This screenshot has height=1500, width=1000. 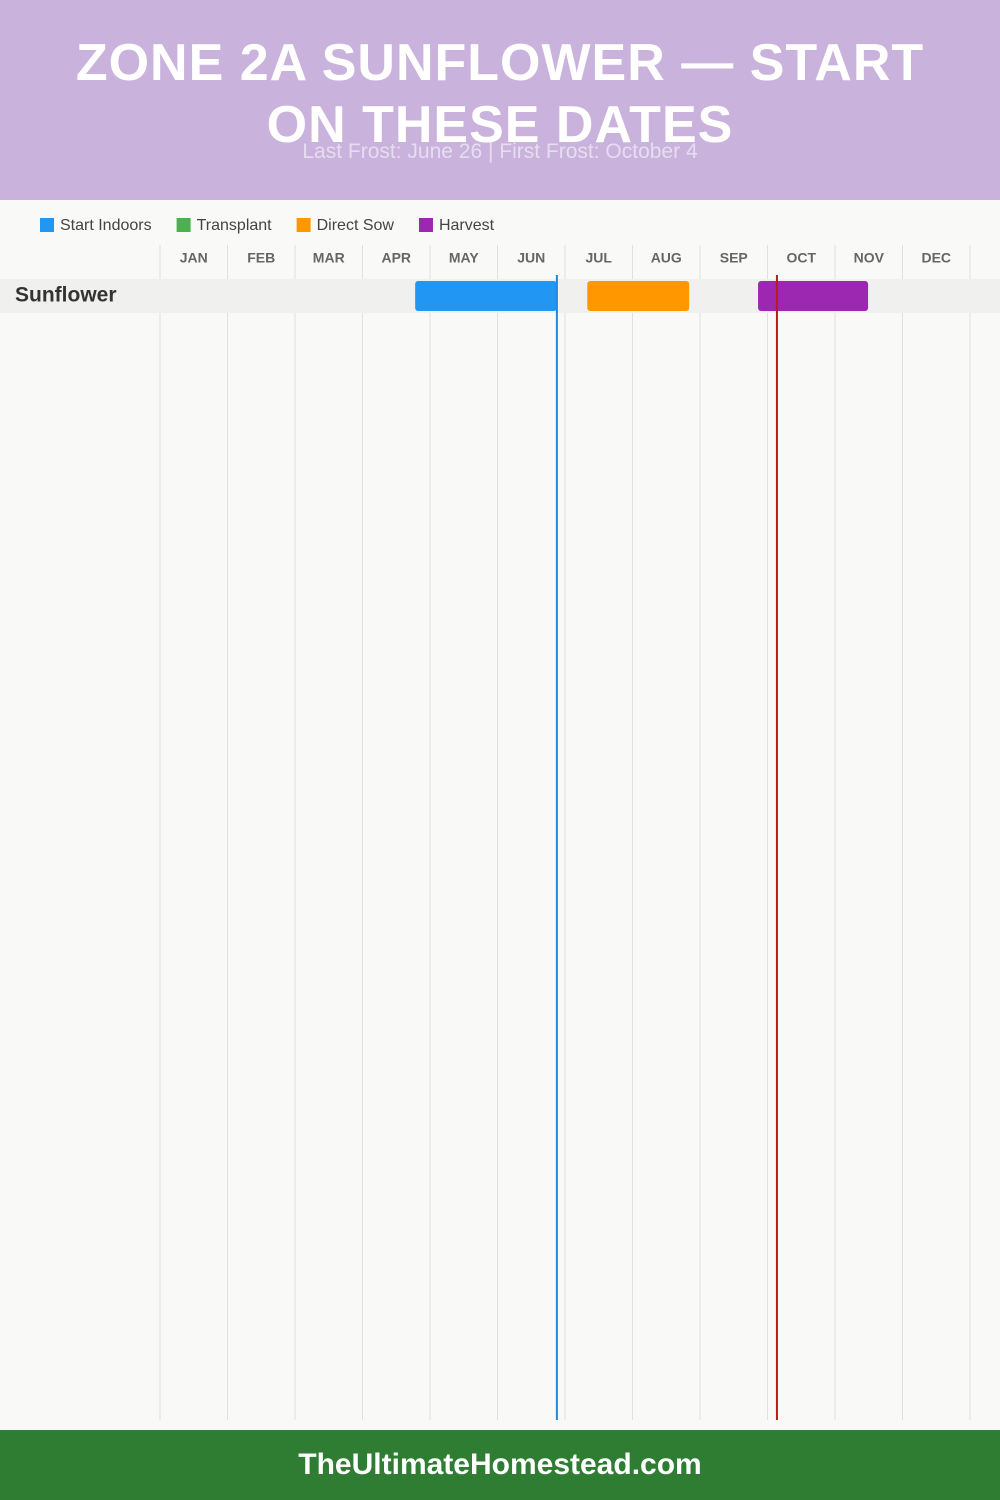 I want to click on row-label: Sunflower, so click(x=66, y=295).